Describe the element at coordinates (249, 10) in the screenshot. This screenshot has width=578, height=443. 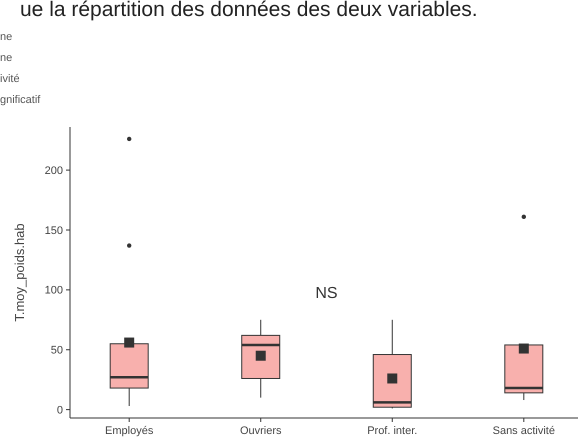
I see `chart-title: ue la répartition des données des deux variables.` at that location.